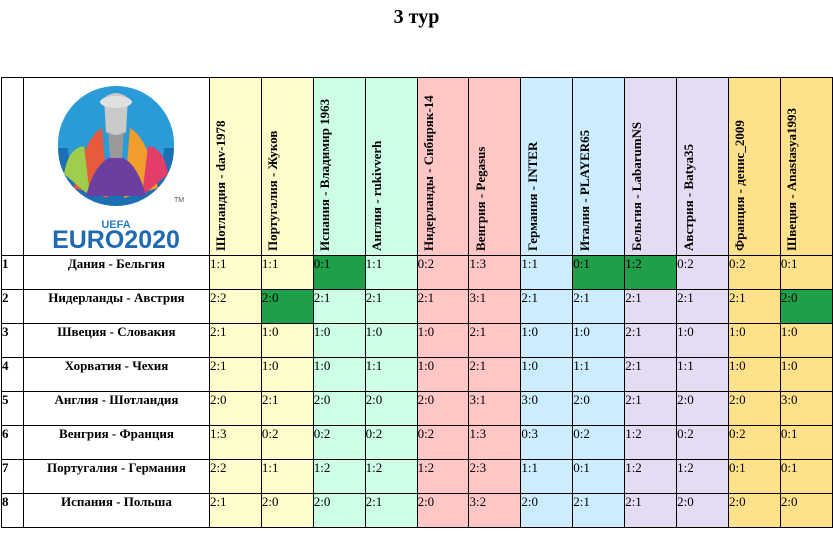  I want to click on player-header-label: Англия - rukivverh, so click(377, 195).